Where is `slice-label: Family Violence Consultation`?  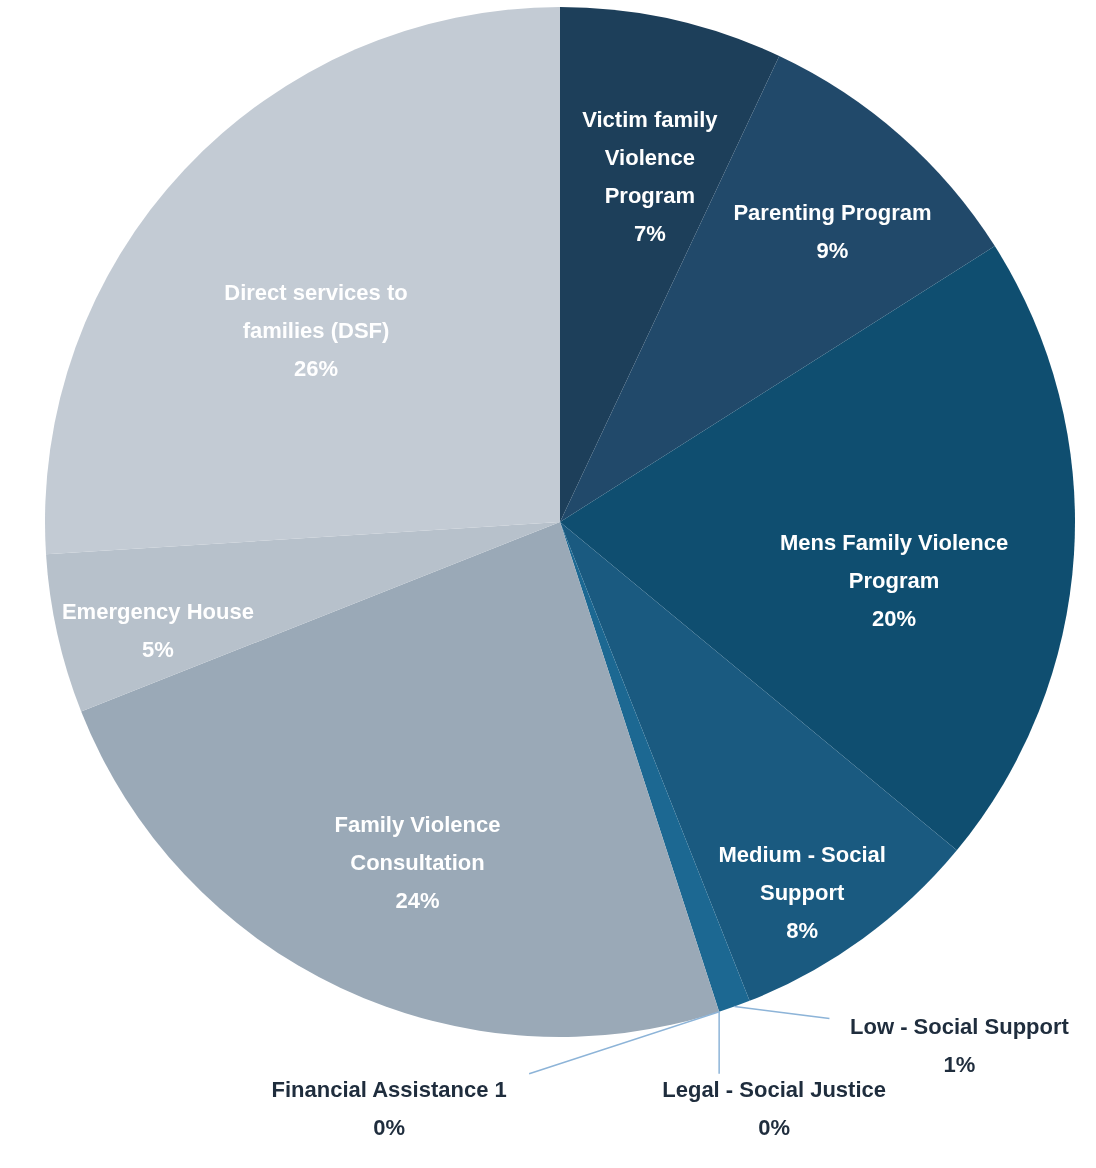
slice-label: Family Violence Consultation is located at coordinates (417, 843).